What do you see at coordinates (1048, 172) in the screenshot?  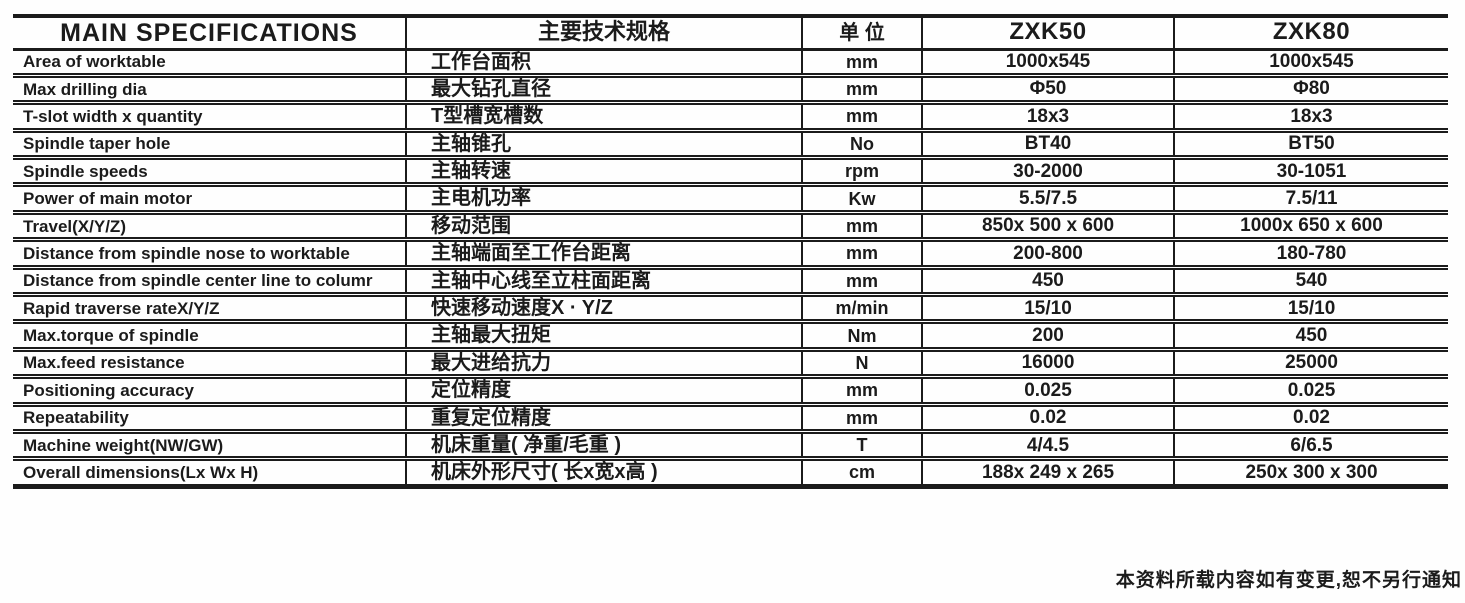 I see `spec-value-zxk50: 30-2000` at bounding box center [1048, 172].